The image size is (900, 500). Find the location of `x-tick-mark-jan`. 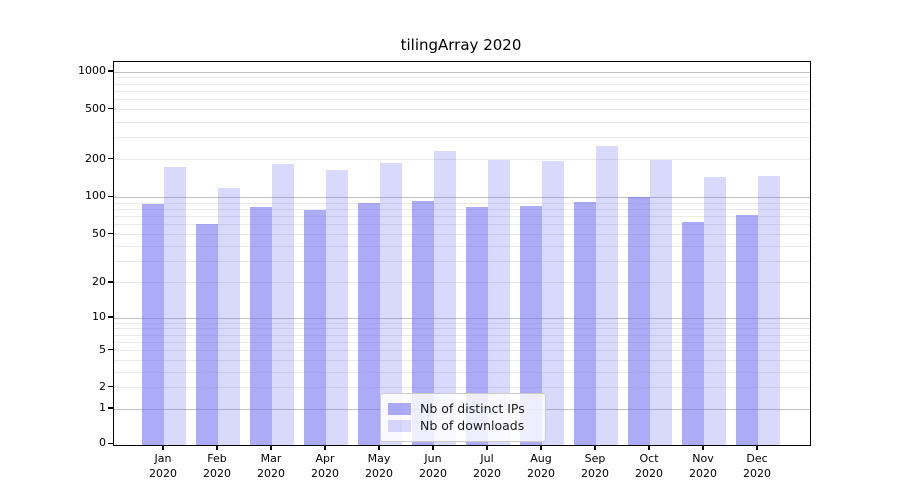

x-tick-mark-jan is located at coordinates (163, 448).